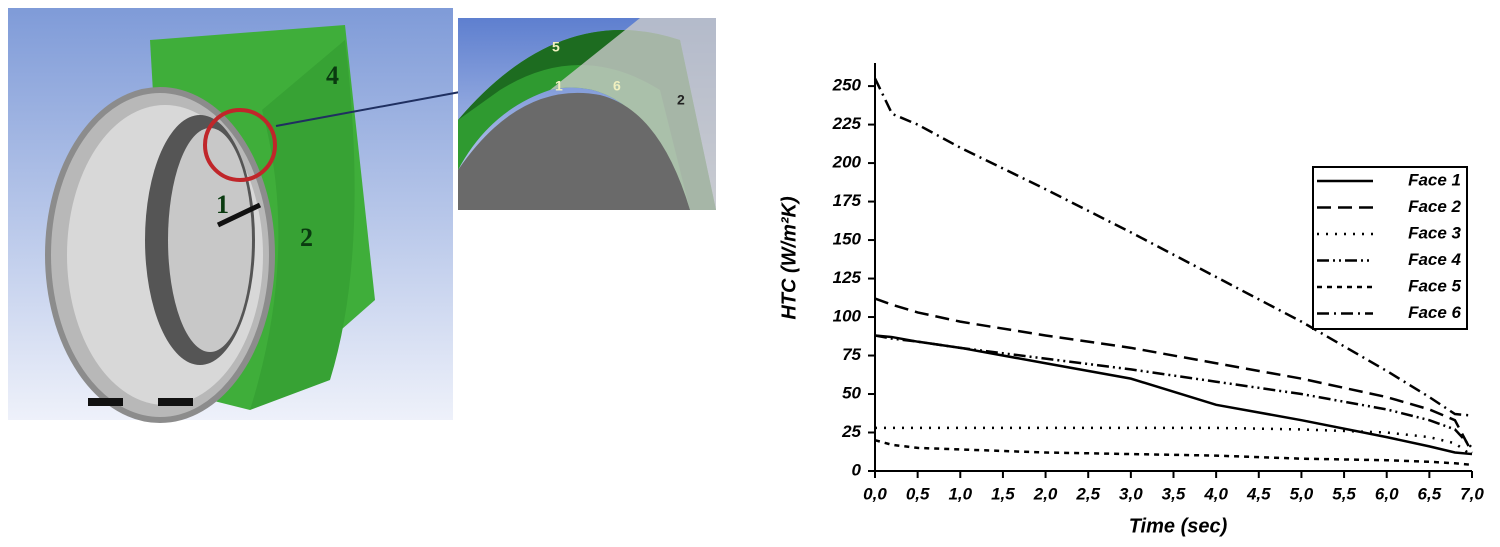 This screenshot has height=547, width=1500. Describe the element at coordinates (851, 354) in the screenshot. I see `y-tick-label: 75` at that location.